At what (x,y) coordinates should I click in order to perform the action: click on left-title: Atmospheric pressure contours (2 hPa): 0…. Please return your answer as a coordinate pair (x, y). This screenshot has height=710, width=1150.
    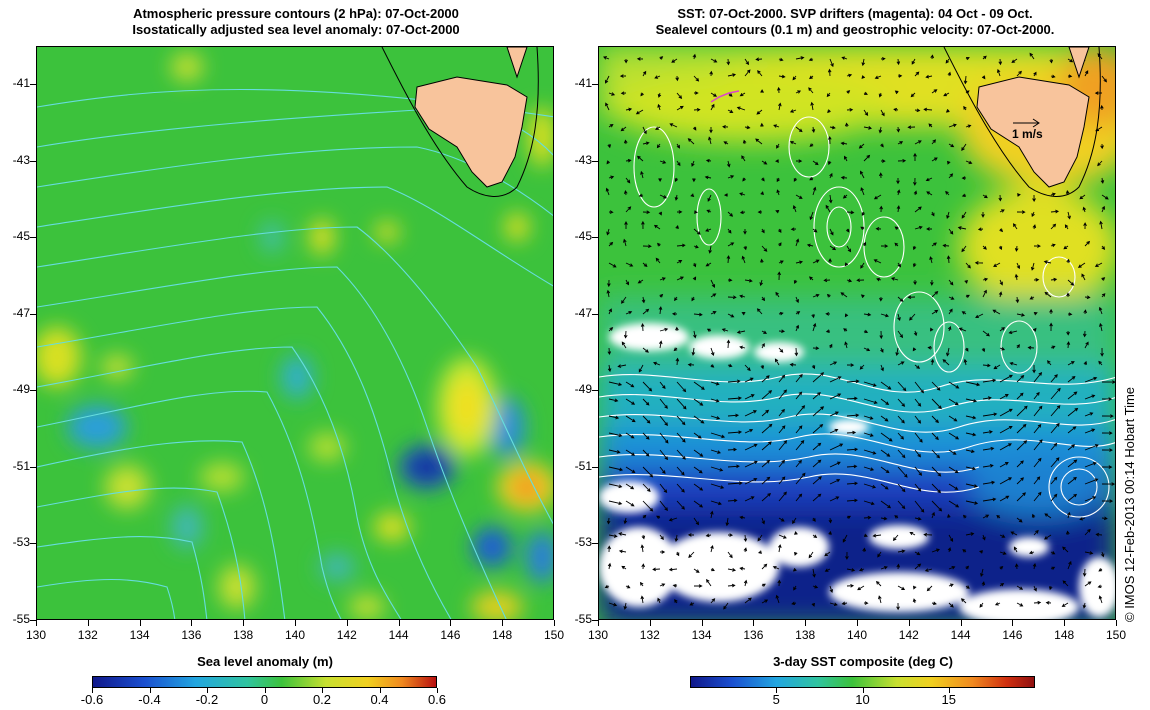
    Looking at the image, I should click on (296, 22).